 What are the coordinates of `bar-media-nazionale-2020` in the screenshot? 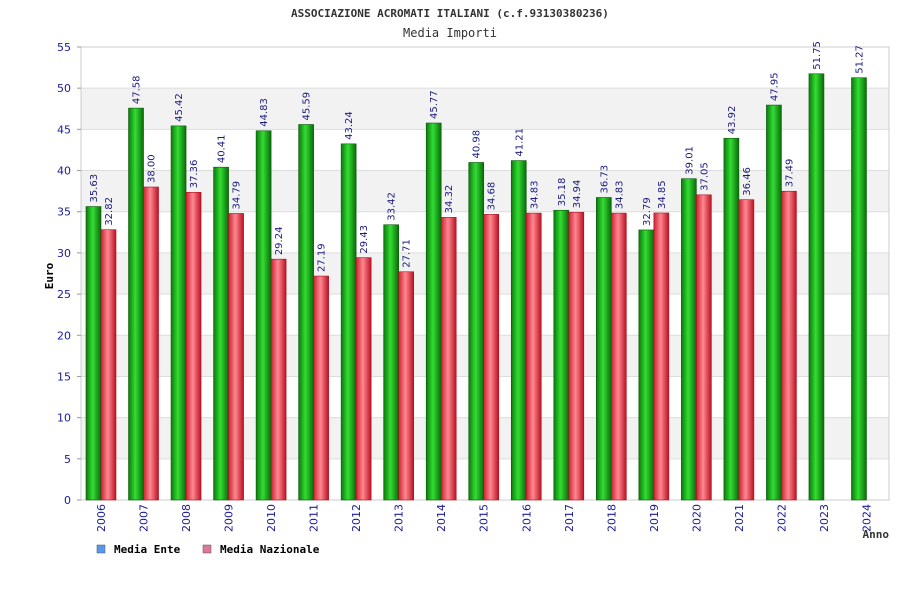 It's located at (704, 347).